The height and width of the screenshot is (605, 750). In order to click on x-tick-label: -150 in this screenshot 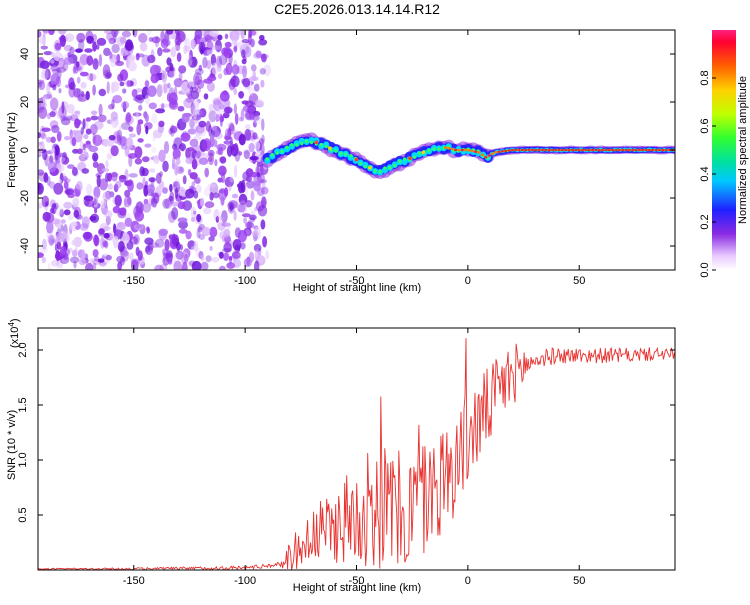, I will do `click(134, 281)`.